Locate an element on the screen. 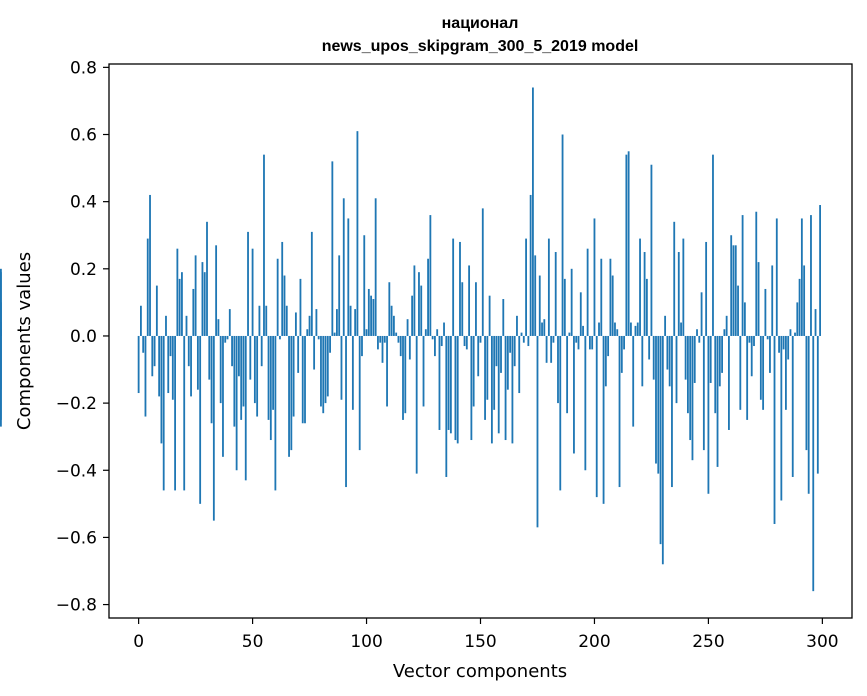  chart-title: национал is located at coordinates (480, 23).